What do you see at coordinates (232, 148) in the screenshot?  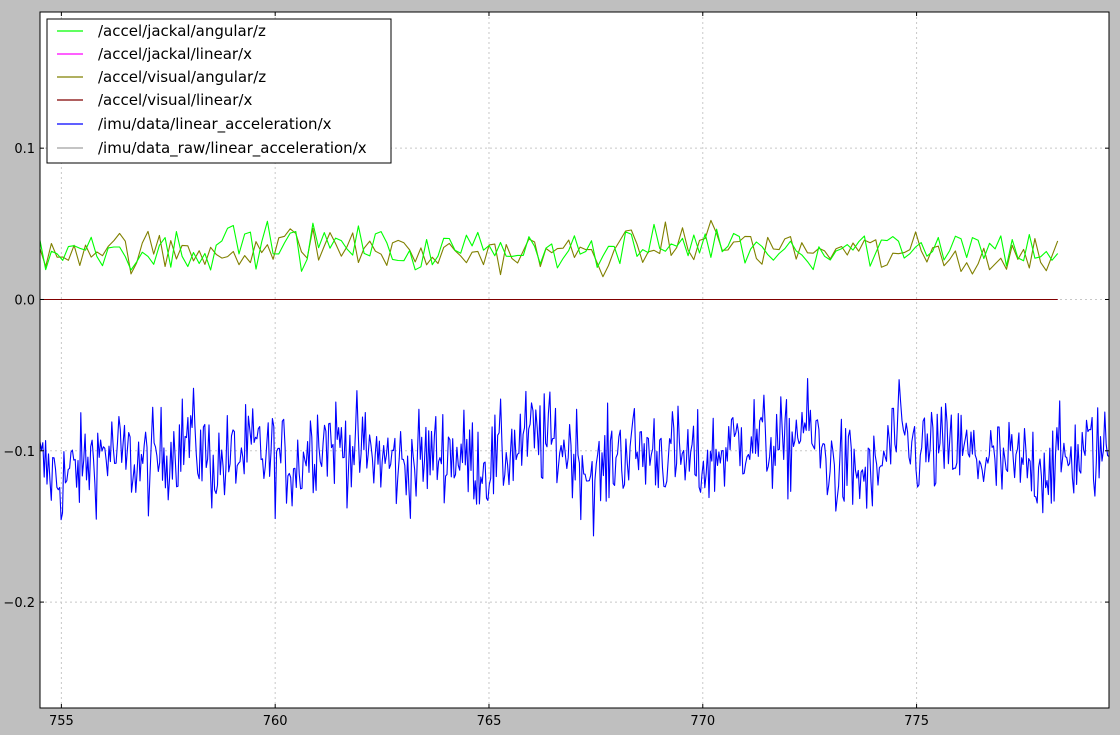 I see `legend-label: /imu/data_raw/linear_acceleration/x` at bounding box center [232, 148].